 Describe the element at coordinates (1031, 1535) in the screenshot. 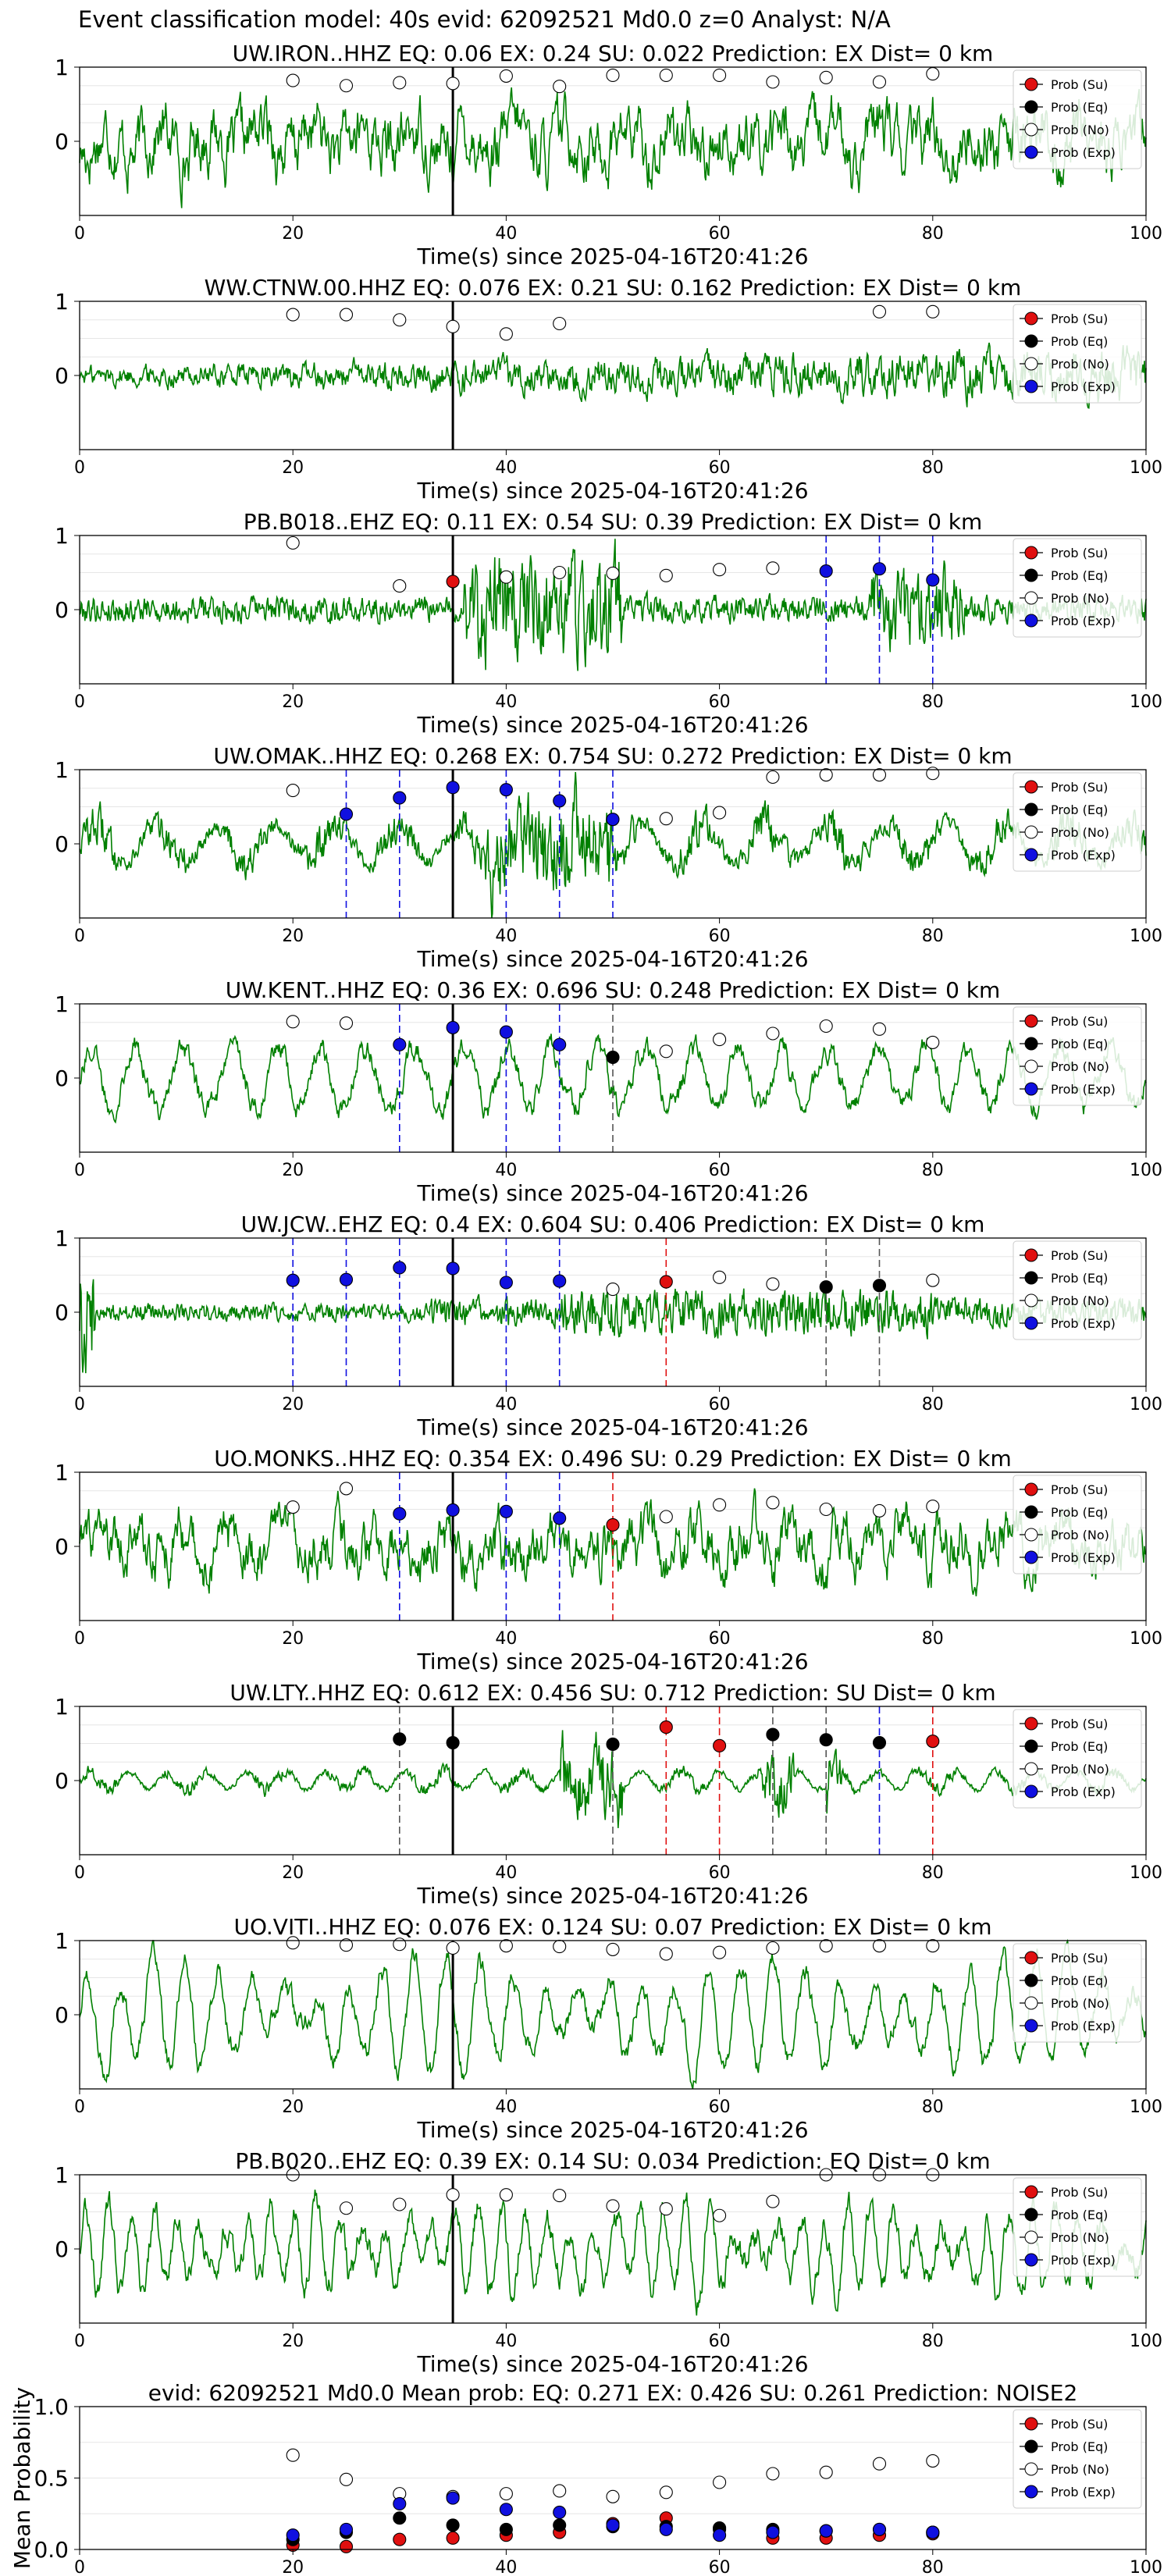

I see `legend-marker-no` at that location.